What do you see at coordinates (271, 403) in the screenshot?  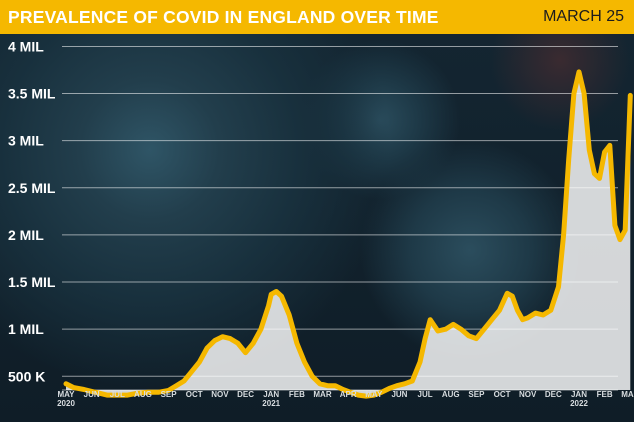 I see `x-tick-label: 2021` at bounding box center [271, 403].